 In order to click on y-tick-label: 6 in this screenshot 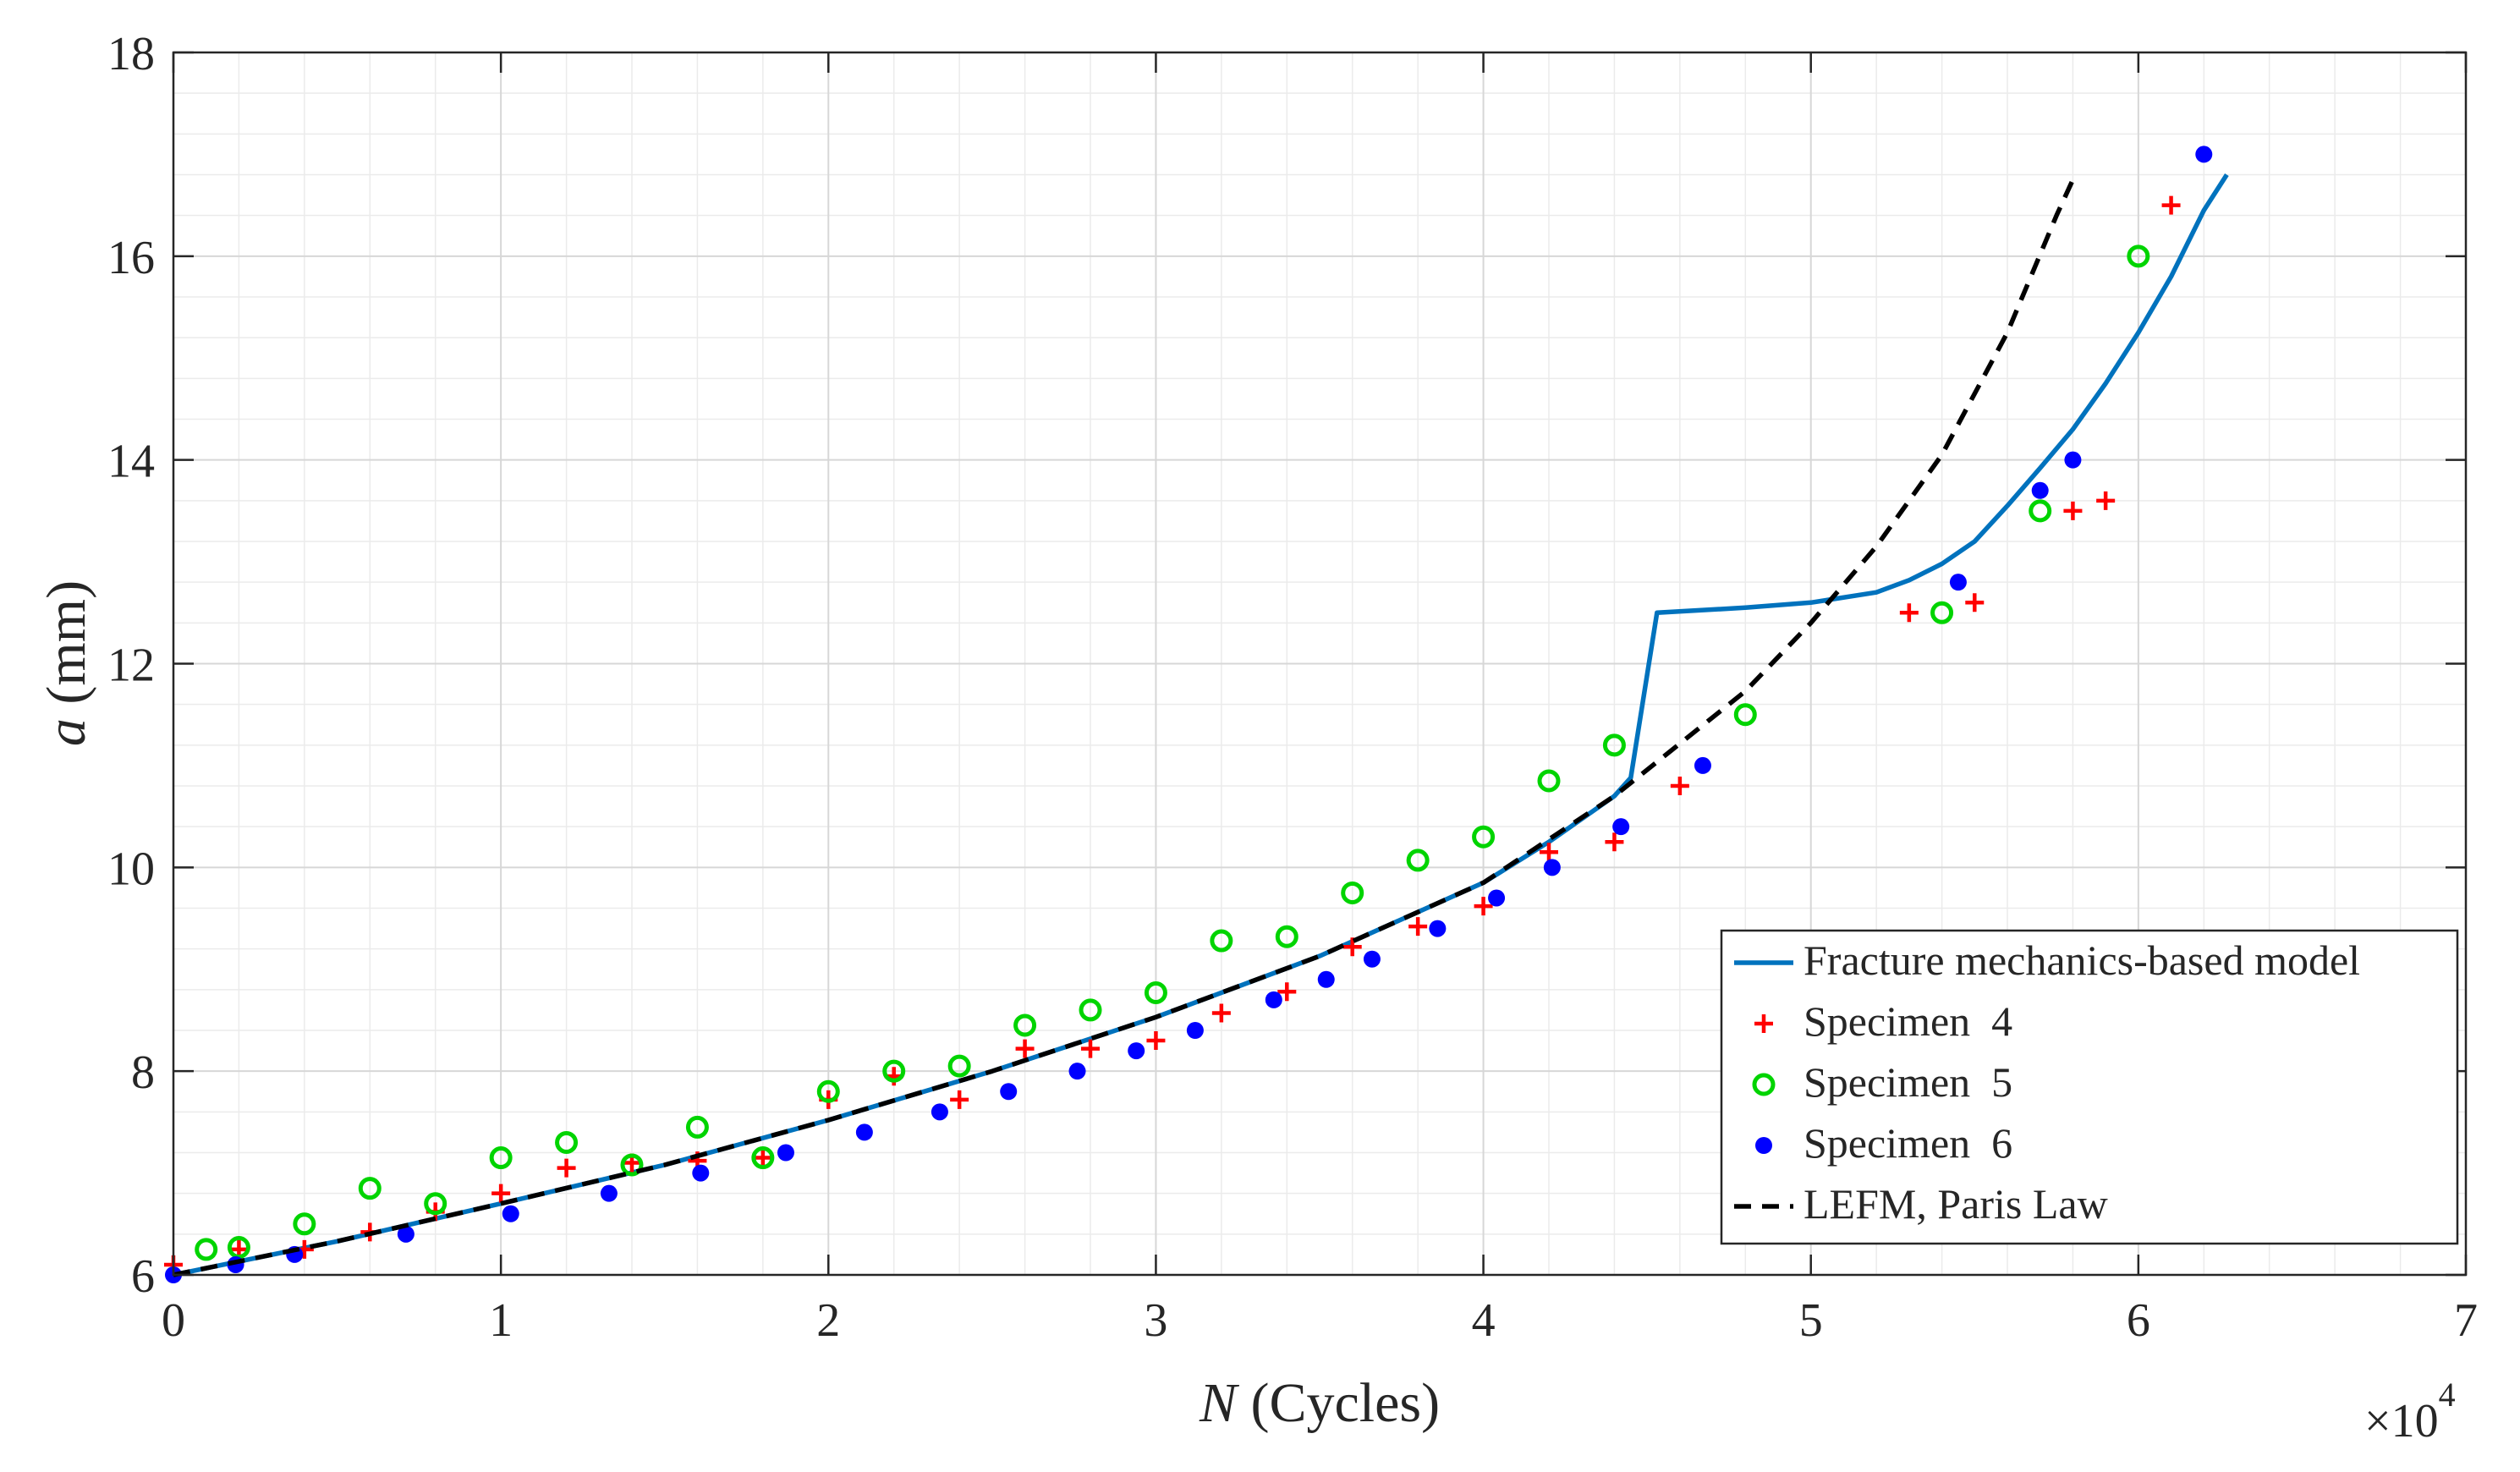, I will do `click(143, 1276)`.